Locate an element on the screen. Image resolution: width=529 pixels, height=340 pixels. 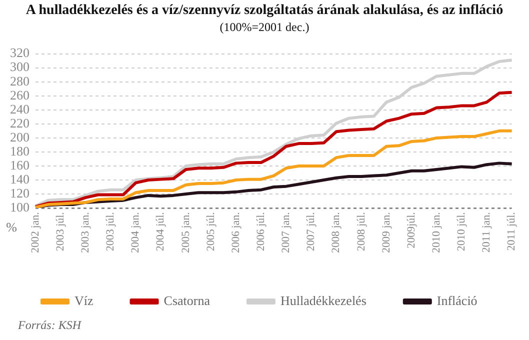
chart-subtitle: (100%=2001 dec.) is located at coordinates (265, 27).